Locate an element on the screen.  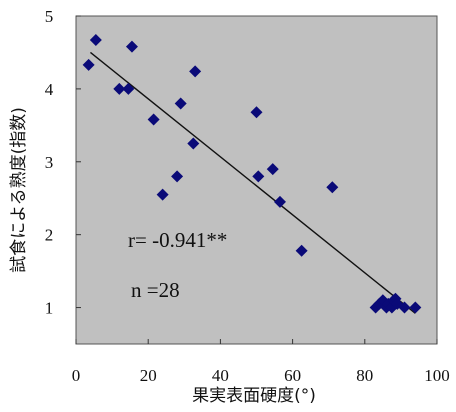
y-tick-label: 2 is located at coordinates (49, 235).